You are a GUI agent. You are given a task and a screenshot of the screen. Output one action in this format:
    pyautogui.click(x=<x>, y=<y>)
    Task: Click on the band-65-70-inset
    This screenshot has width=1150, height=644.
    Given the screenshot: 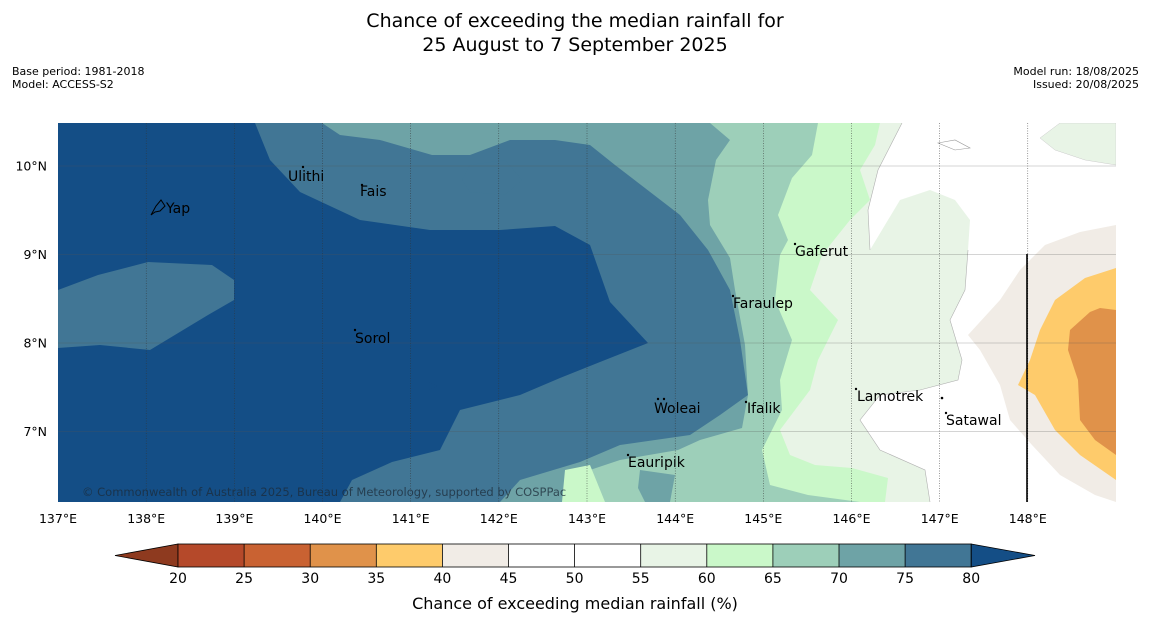 What is the action you would take?
    pyautogui.click(x=656, y=486)
    